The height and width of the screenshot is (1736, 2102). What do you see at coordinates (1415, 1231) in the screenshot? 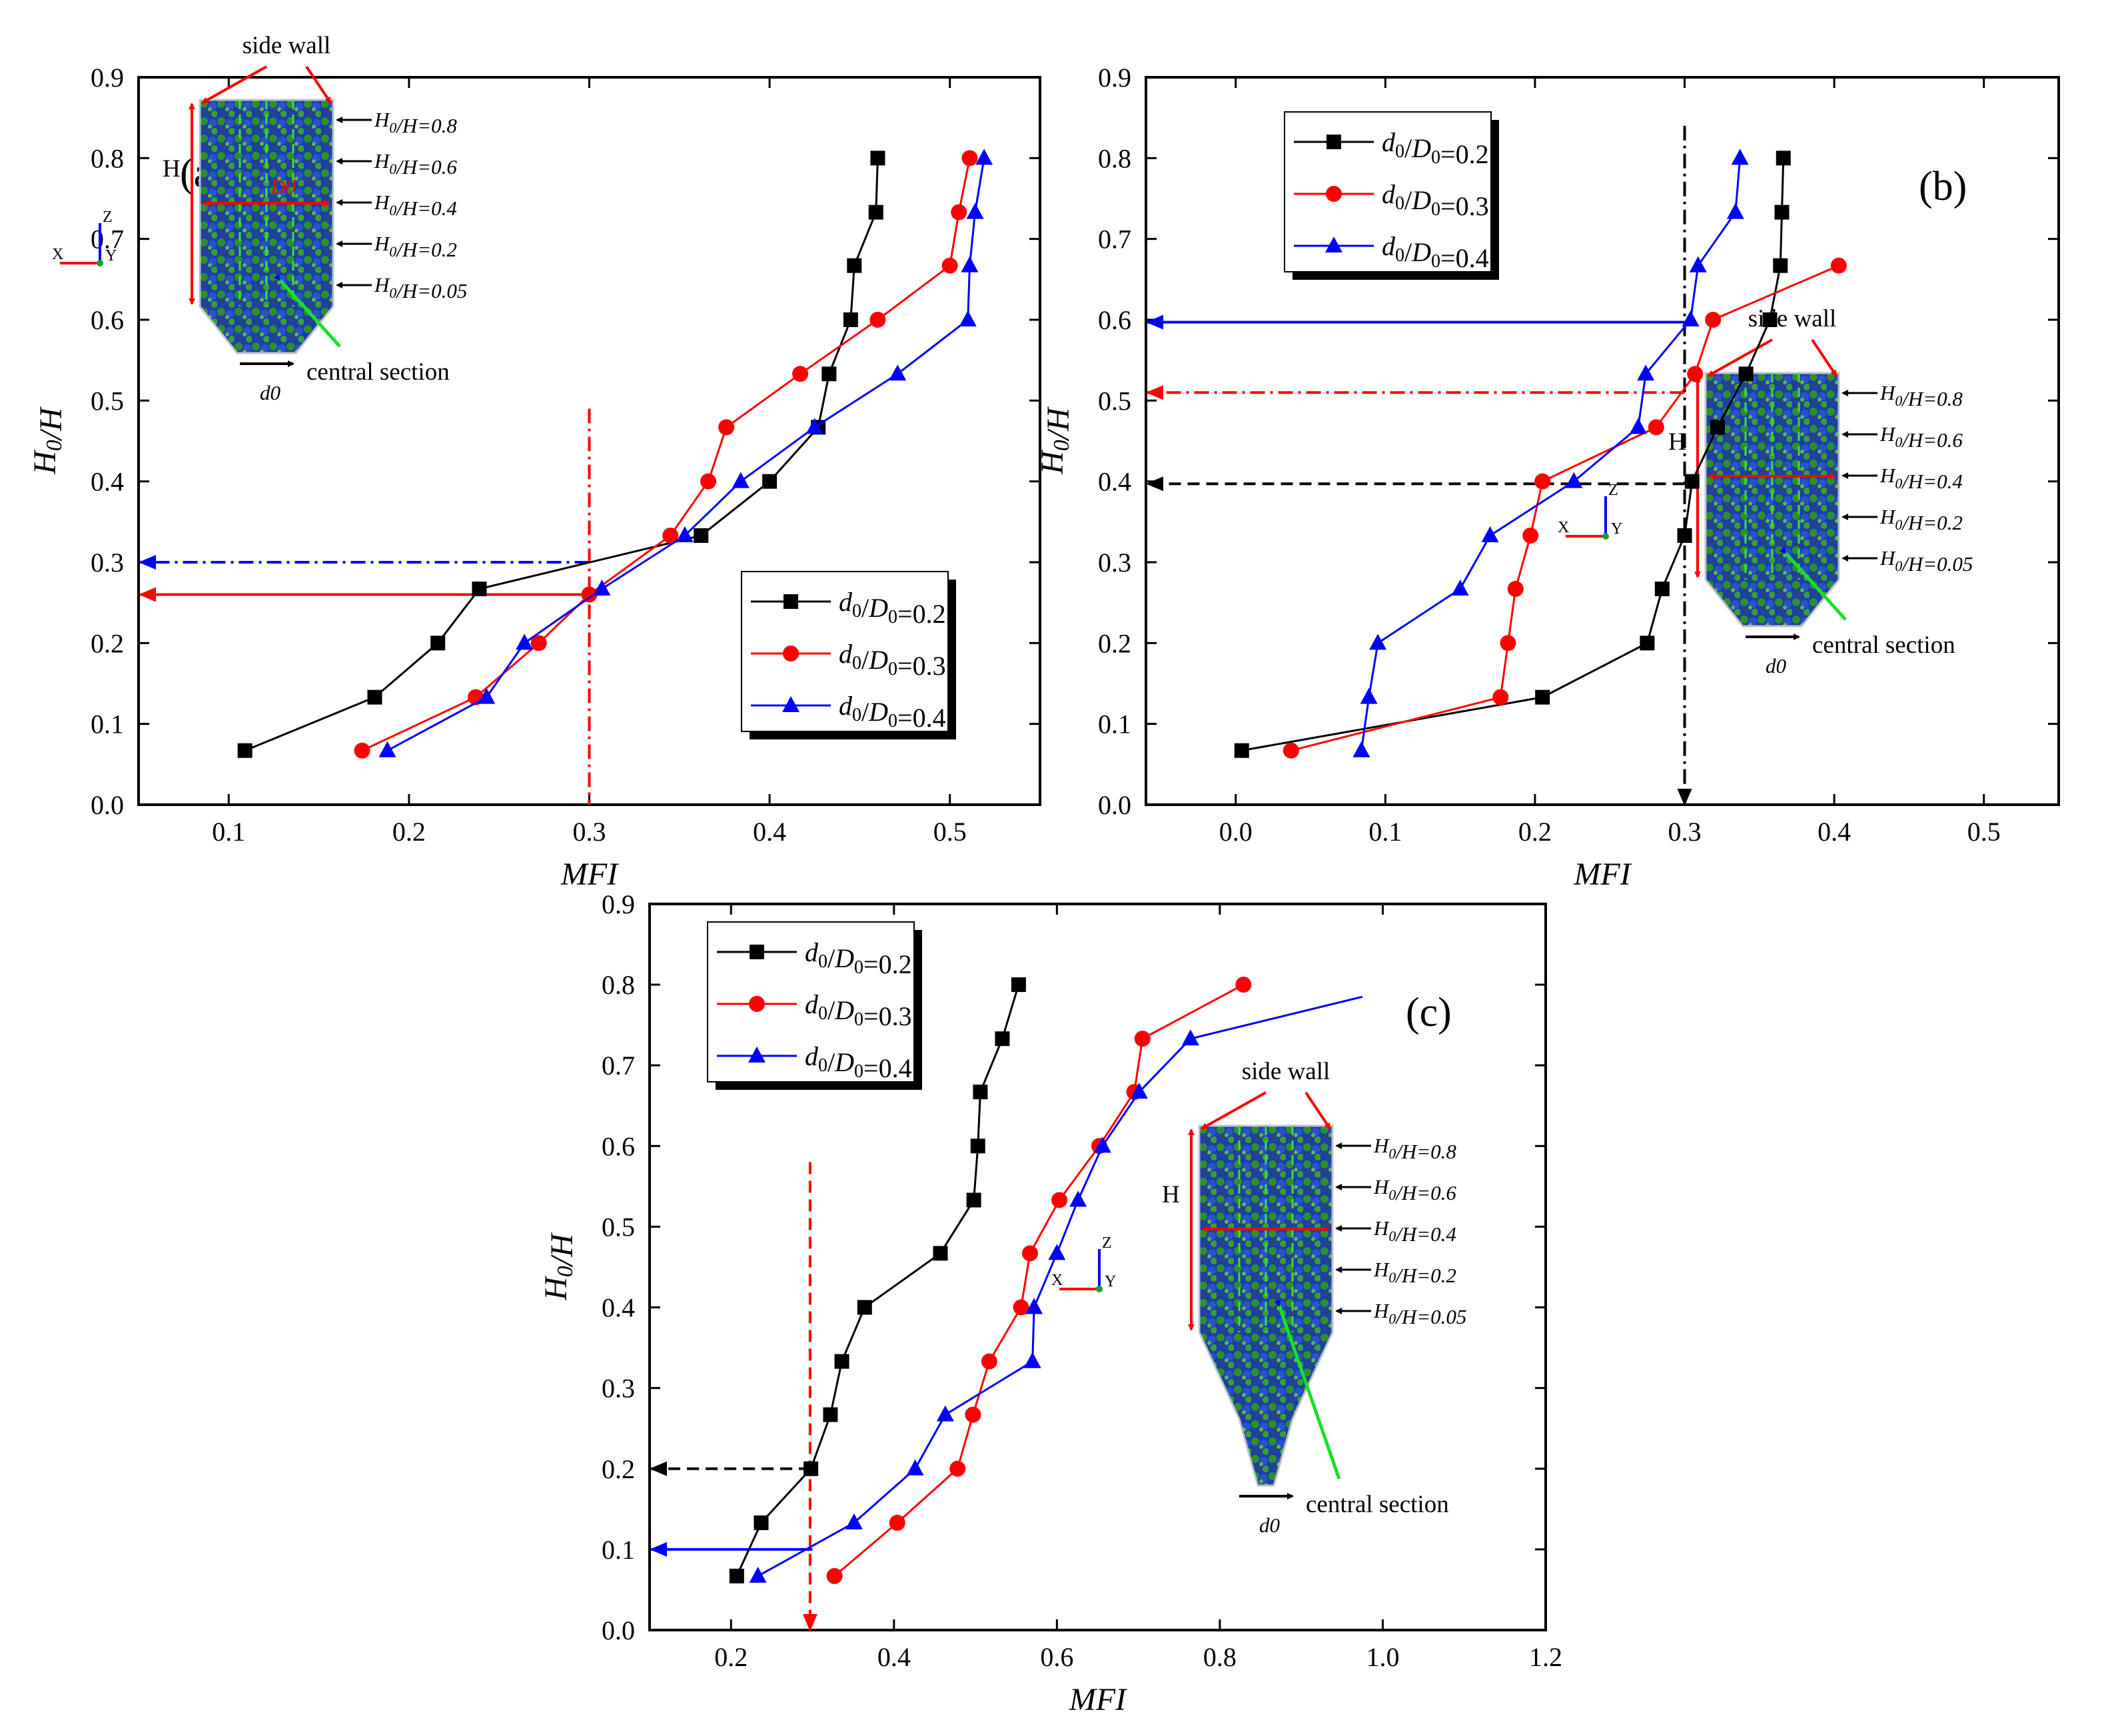
I see `level-label: H0/H=0.4` at bounding box center [1415, 1231].